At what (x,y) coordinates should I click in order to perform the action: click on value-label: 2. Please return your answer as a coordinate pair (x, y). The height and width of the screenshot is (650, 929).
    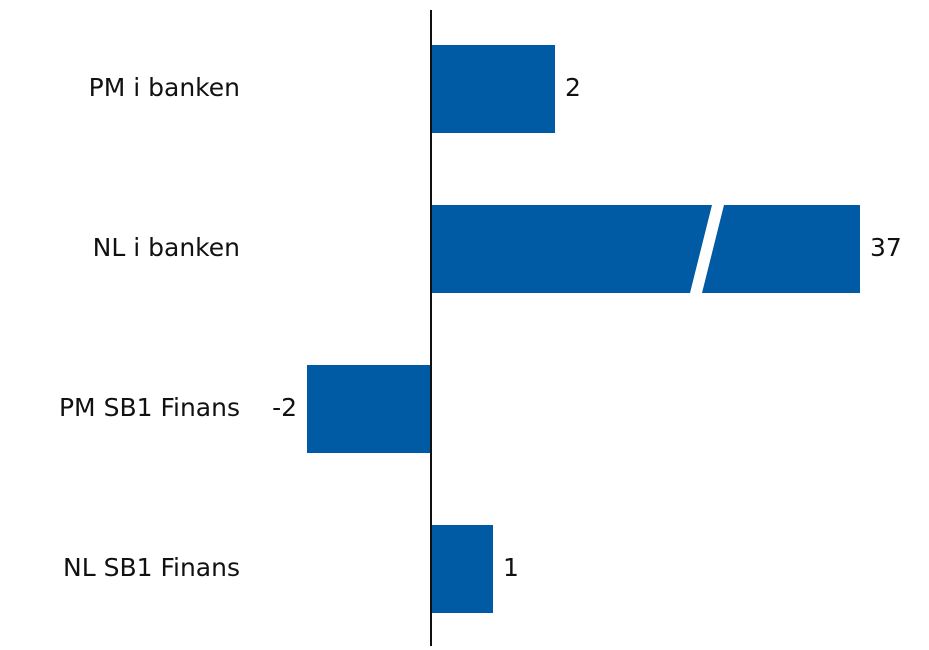
    Looking at the image, I should click on (573, 87).